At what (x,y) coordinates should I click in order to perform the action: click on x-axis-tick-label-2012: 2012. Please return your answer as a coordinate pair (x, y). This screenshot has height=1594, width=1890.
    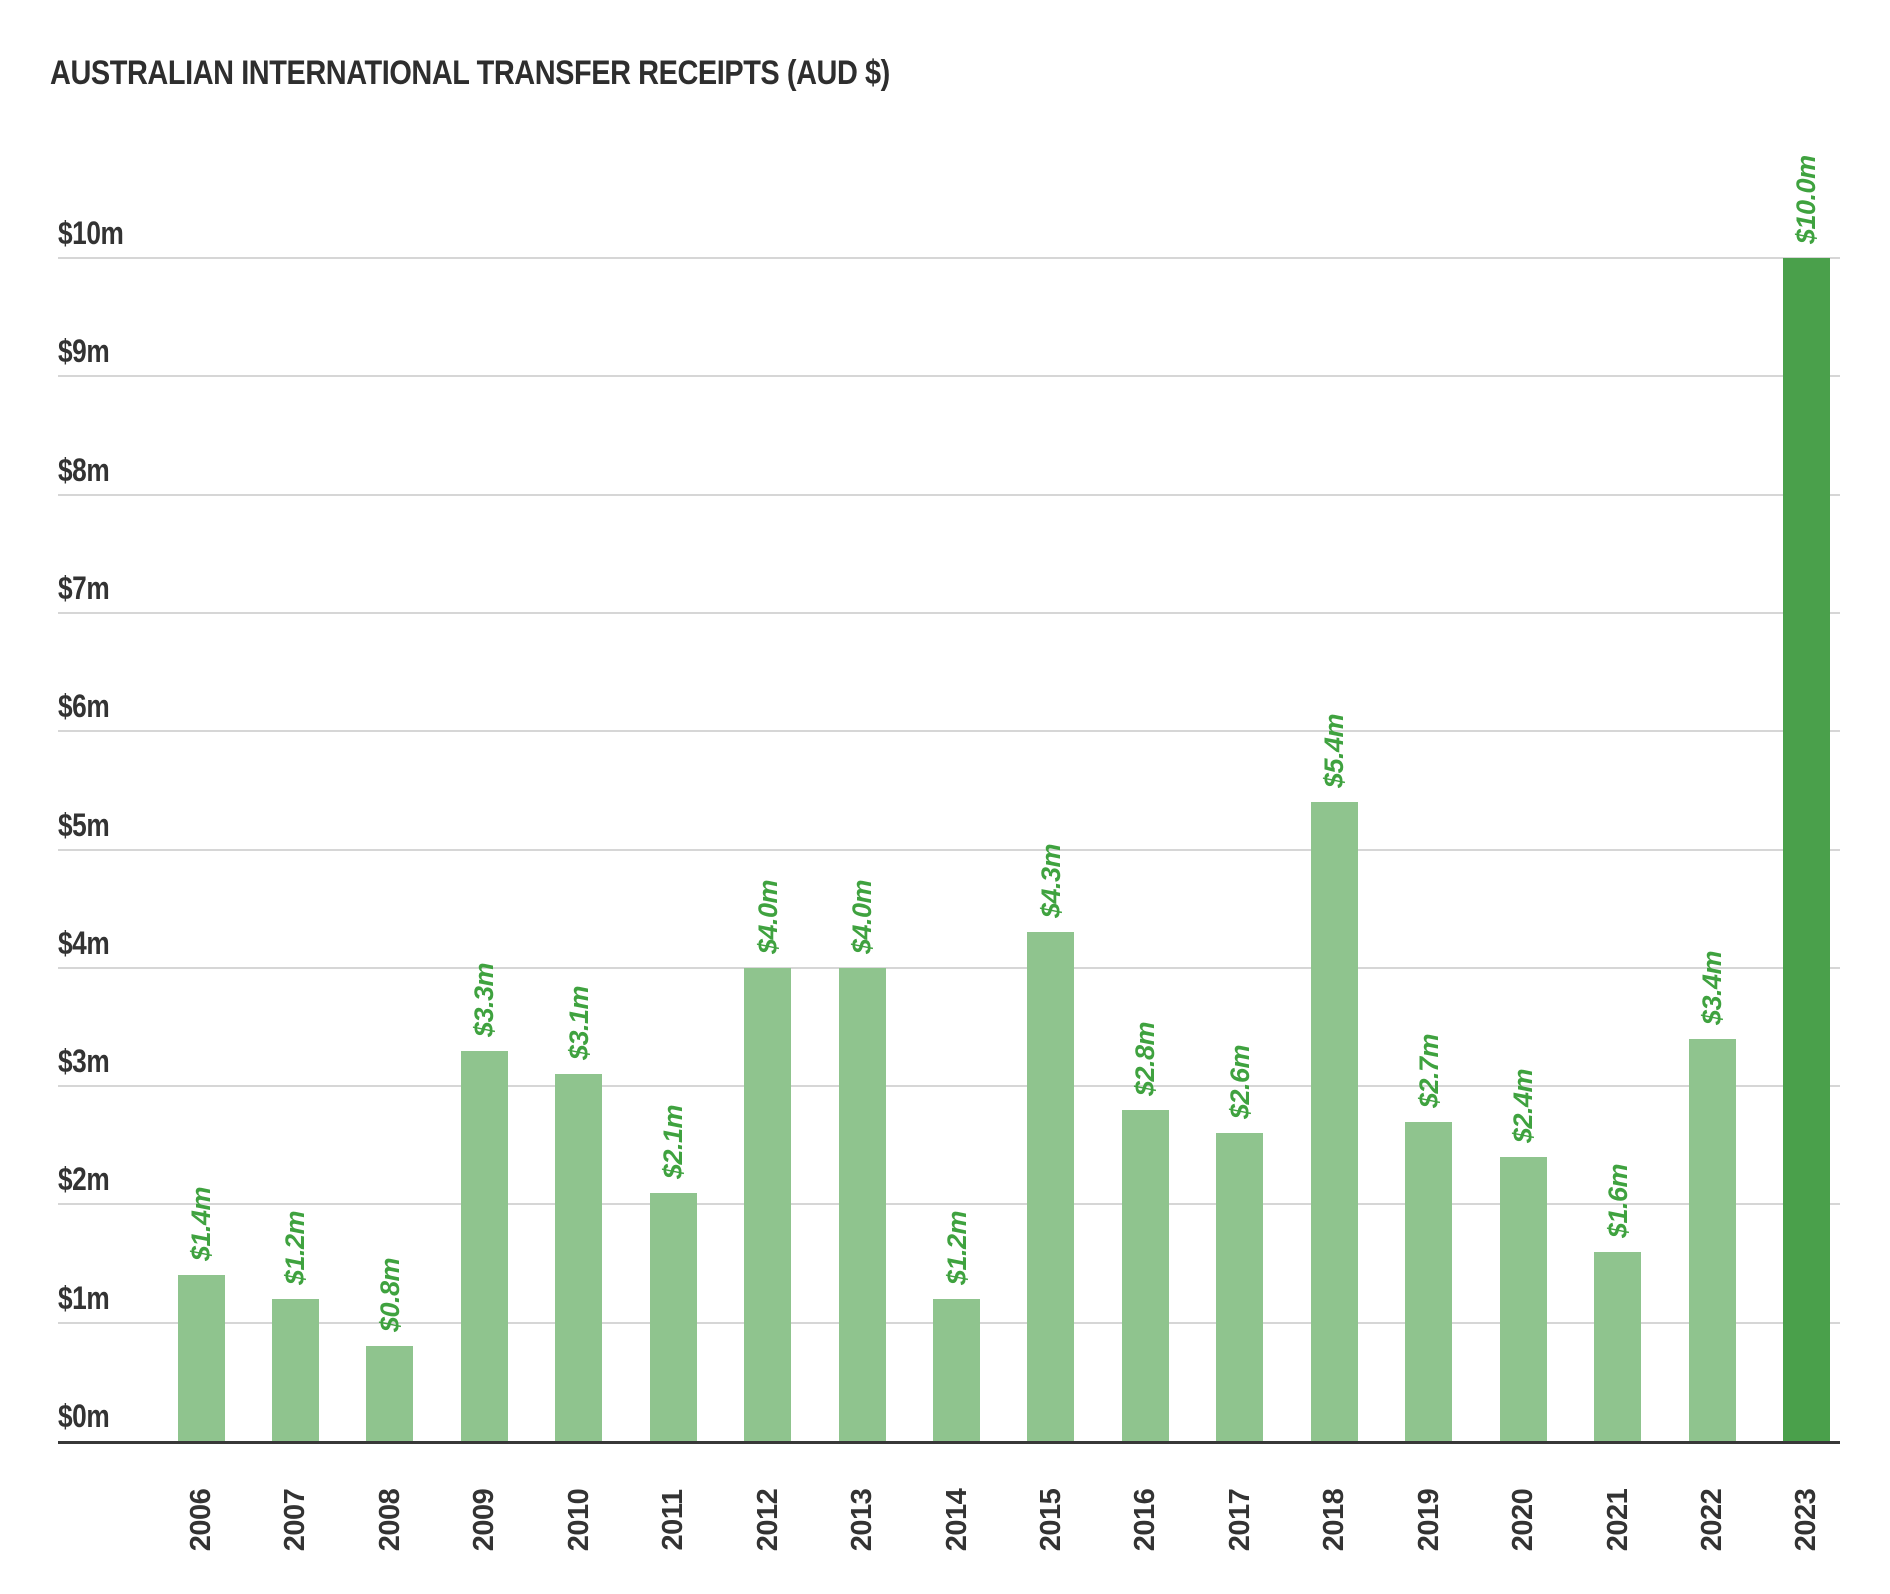
    Looking at the image, I should click on (767, 1520).